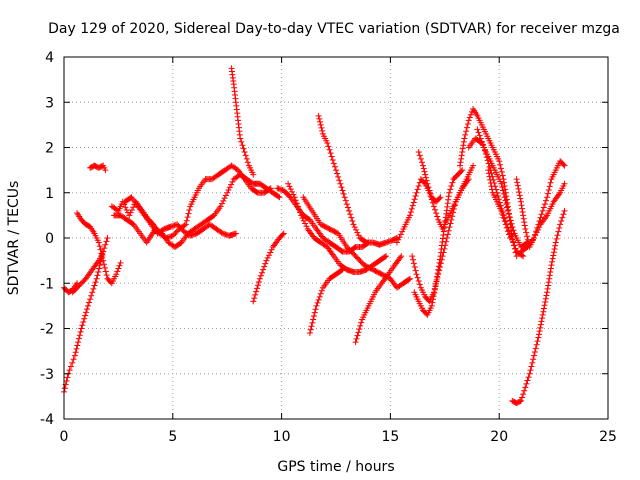 The image size is (640, 480). Describe the element at coordinates (49, 149) in the screenshot. I see `y-tick-label: 2` at that location.